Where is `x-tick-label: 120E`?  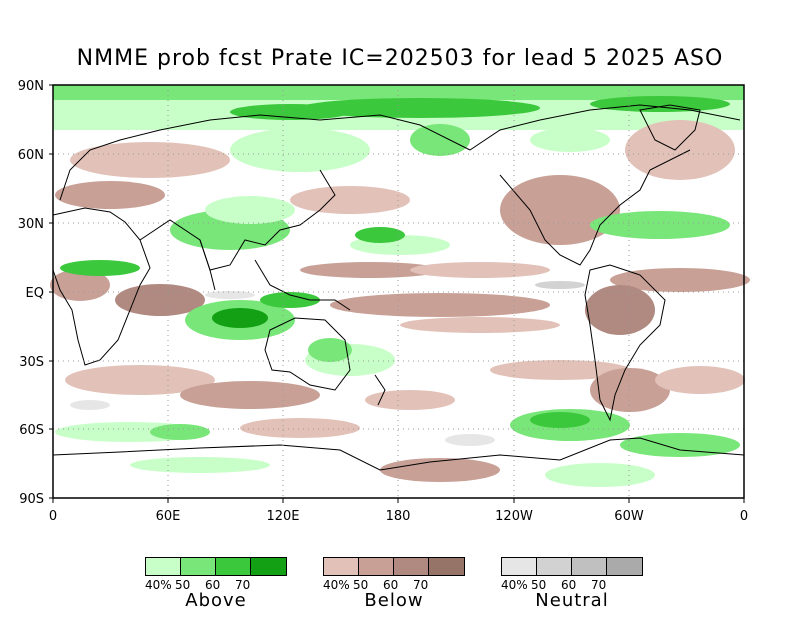 x-tick-label: 120E is located at coordinates (282, 516).